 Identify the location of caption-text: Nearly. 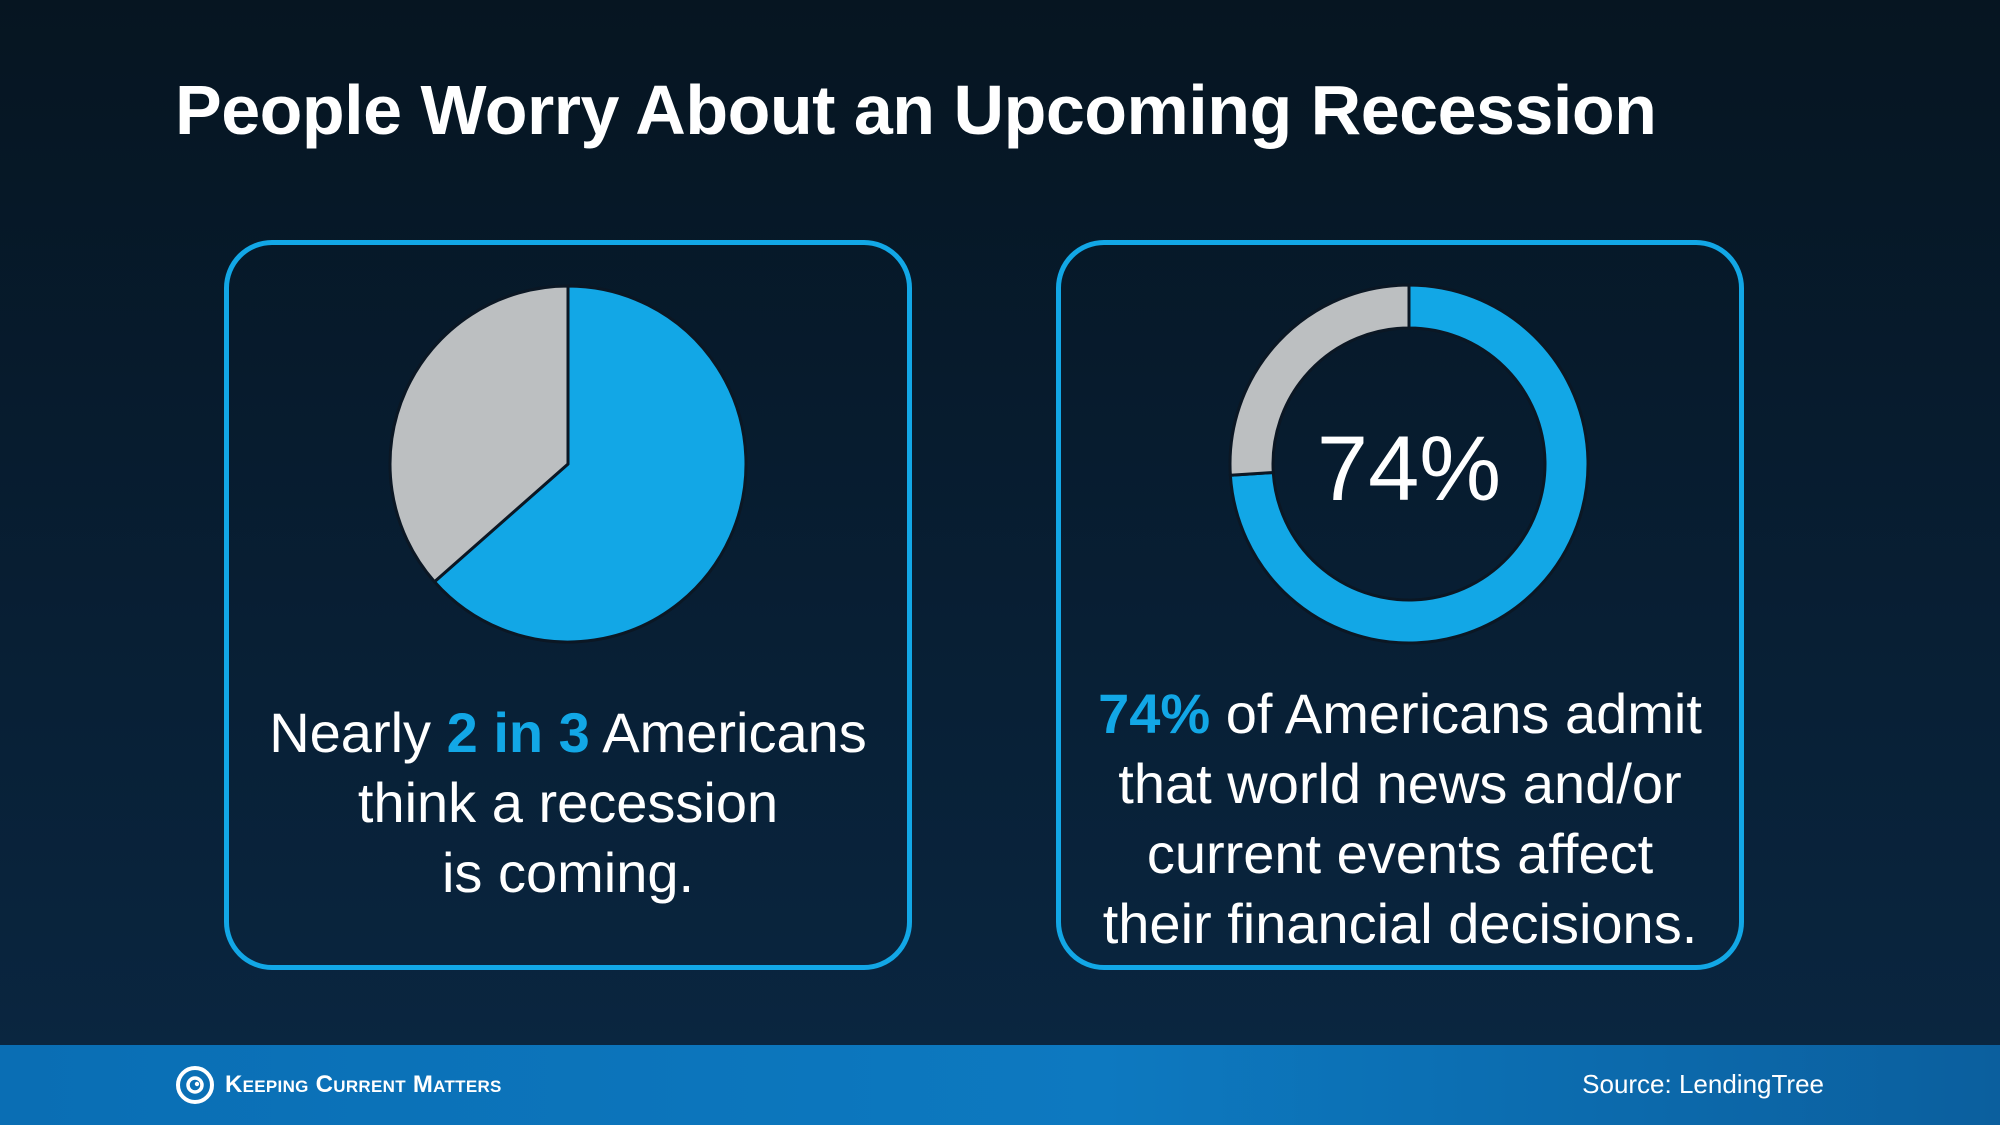
(358, 732).